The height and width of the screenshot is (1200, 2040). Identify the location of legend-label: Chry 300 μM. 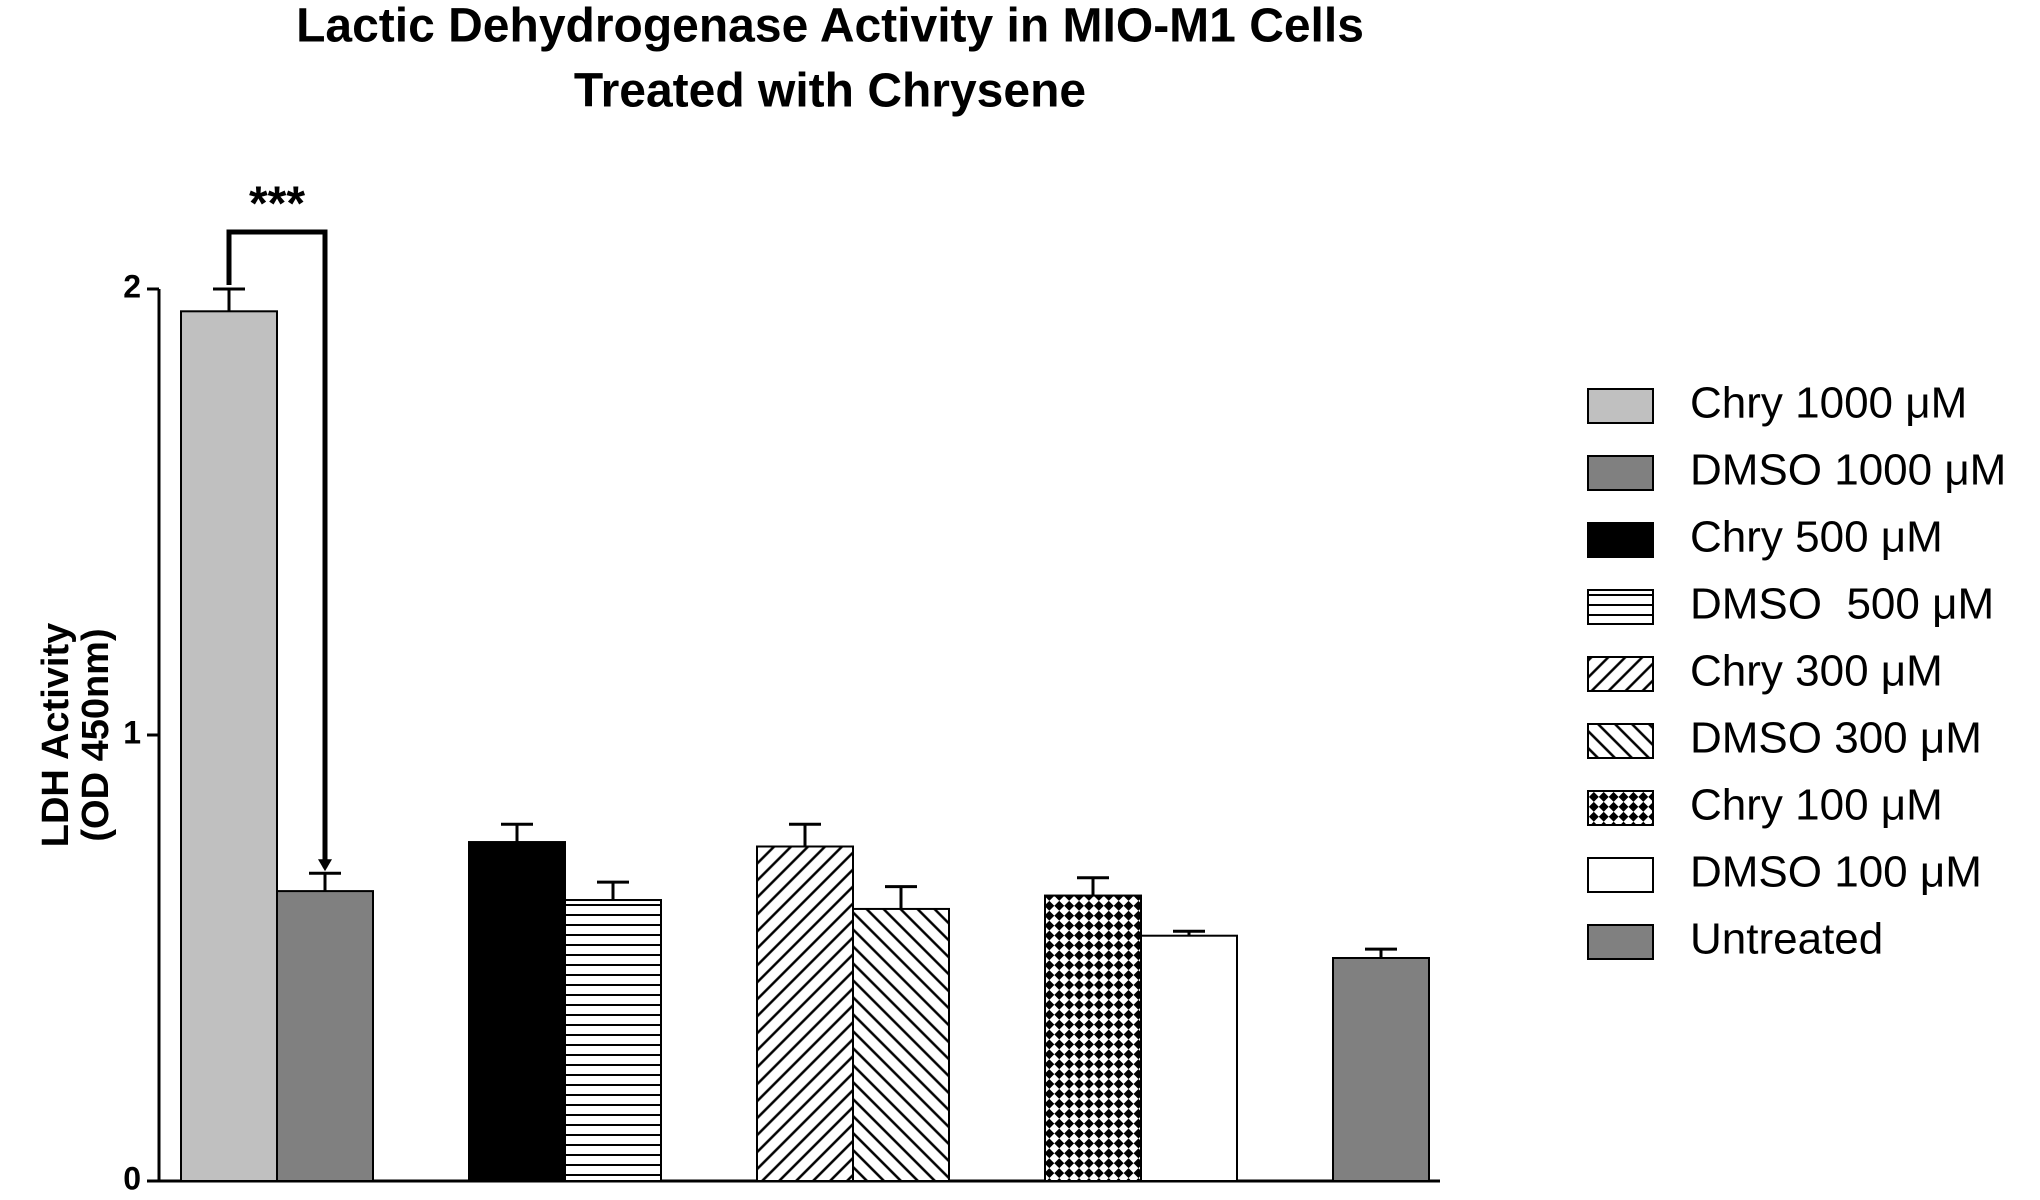
(1816, 671).